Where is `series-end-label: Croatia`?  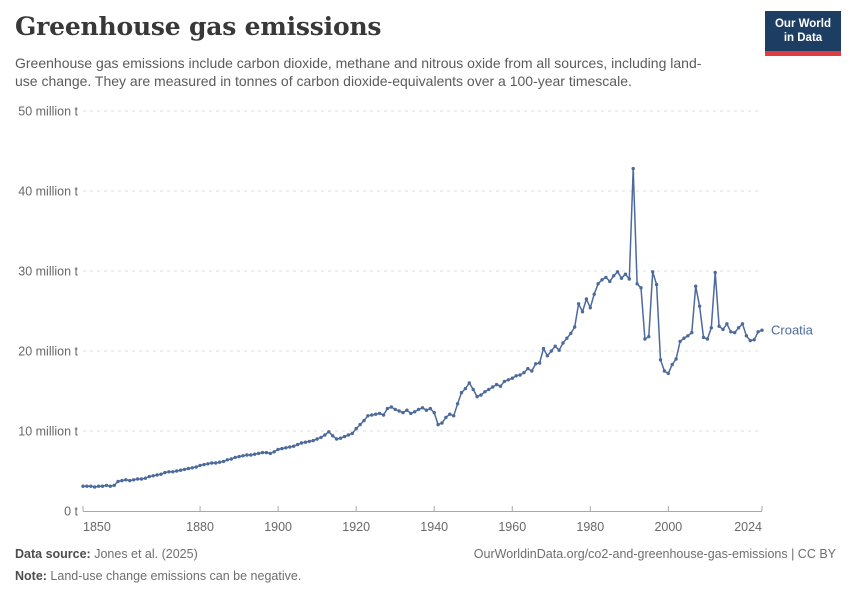 series-end-label: Croatia is located at coordinates (792, 330).